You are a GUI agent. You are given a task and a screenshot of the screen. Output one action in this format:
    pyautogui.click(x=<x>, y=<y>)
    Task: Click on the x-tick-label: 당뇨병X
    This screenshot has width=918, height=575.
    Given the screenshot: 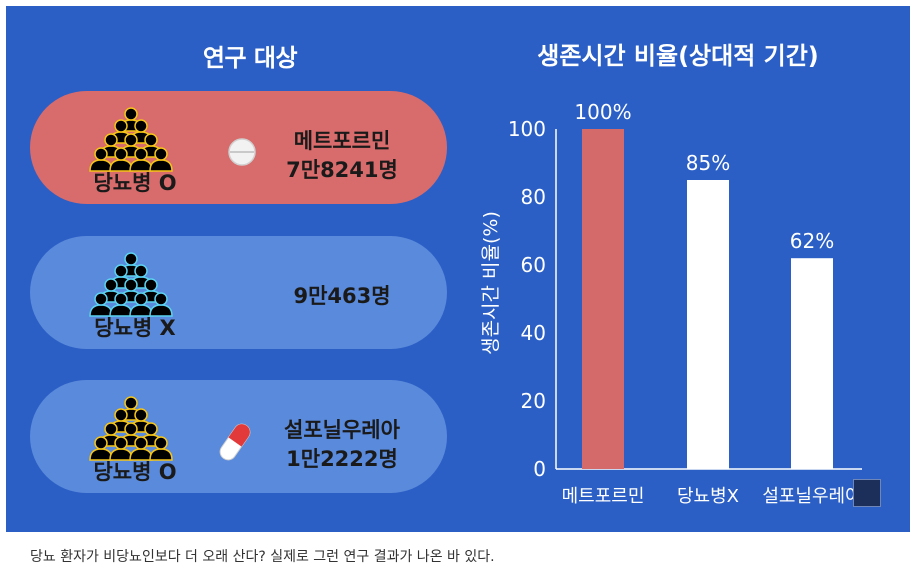 What is the action you would take?
    pyautogui.click(x=708, y=496)
    